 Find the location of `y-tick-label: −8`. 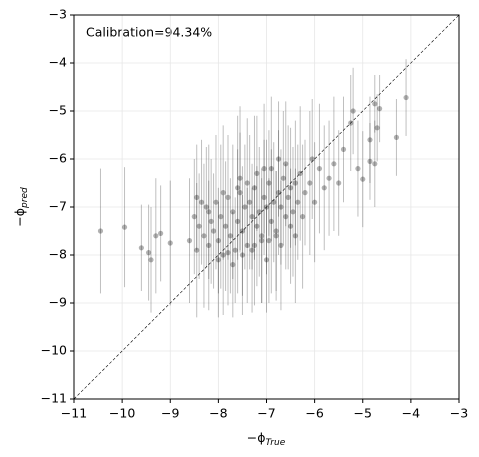

y-tick-label: −8 is located at coordinates (58, 254).